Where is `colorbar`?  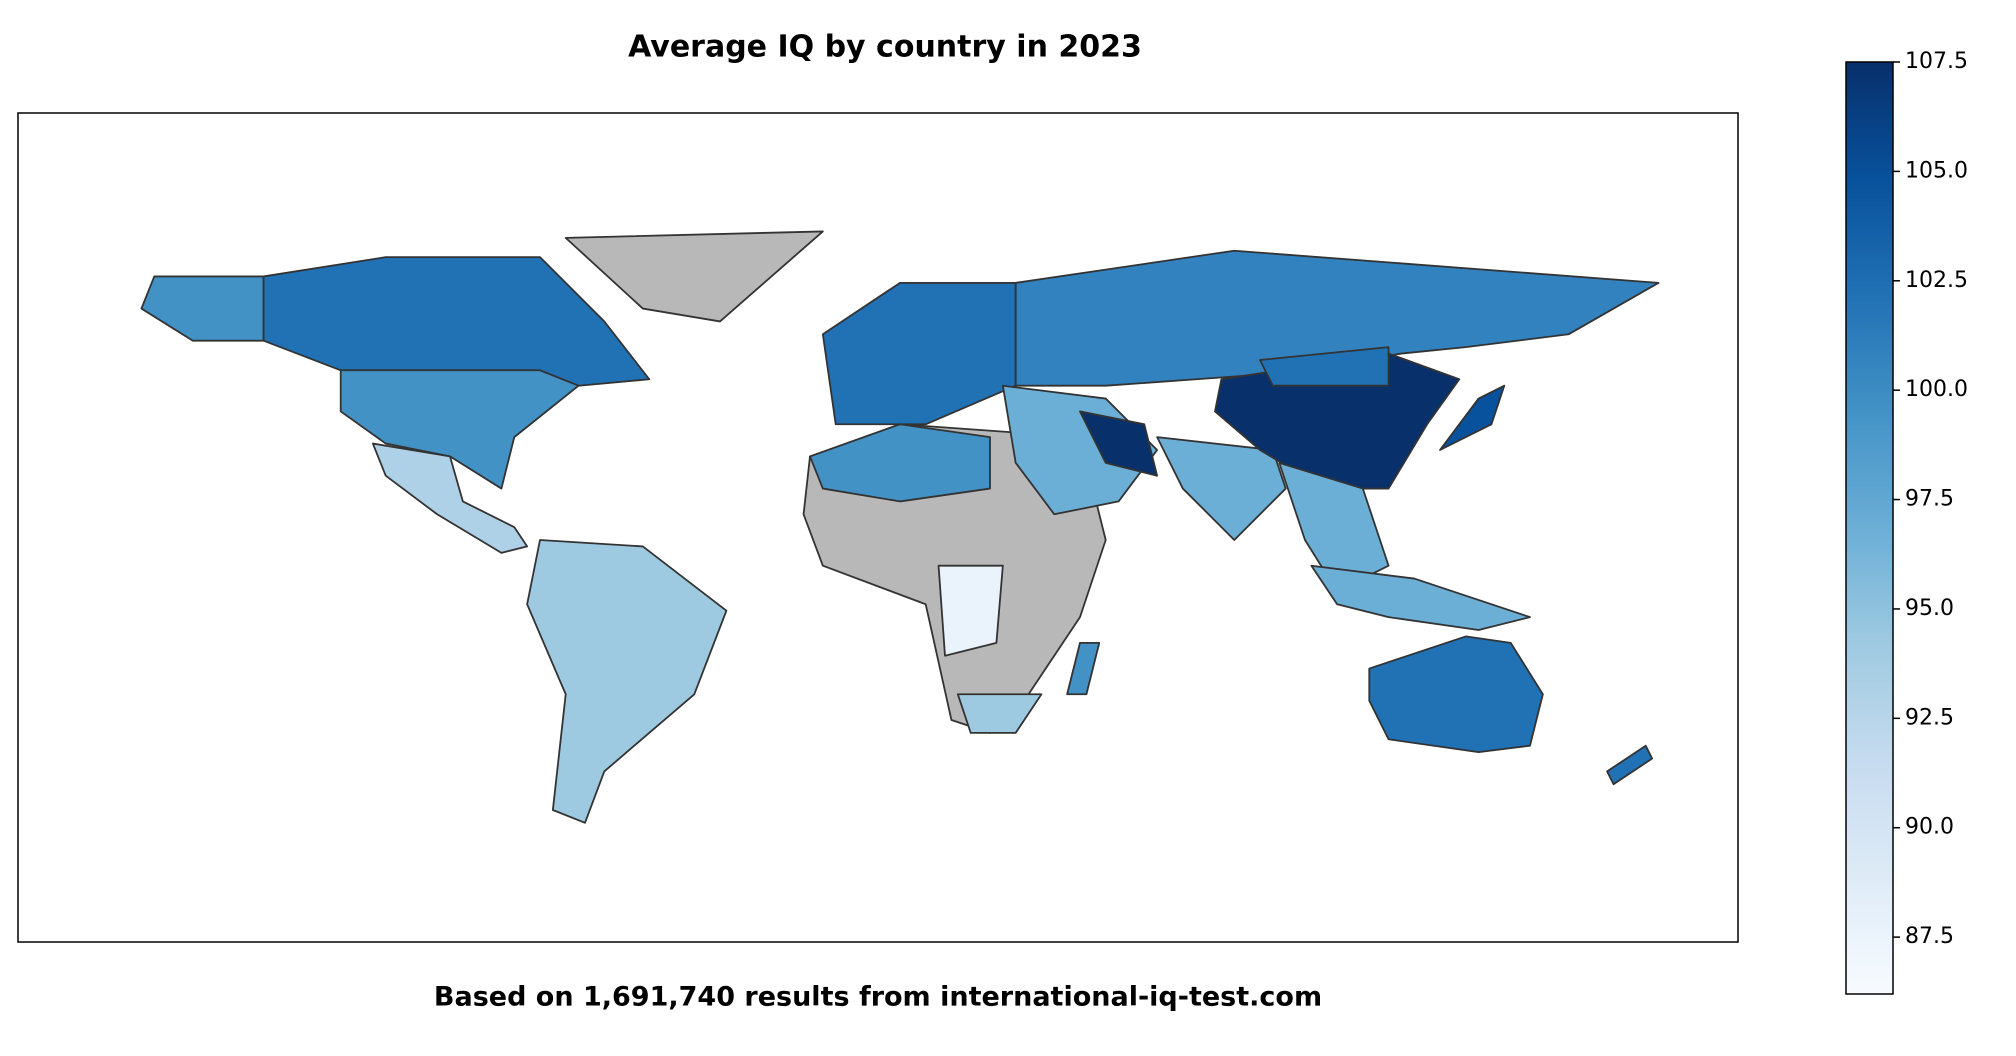 colorbar is located at coordinates (1869, 528).